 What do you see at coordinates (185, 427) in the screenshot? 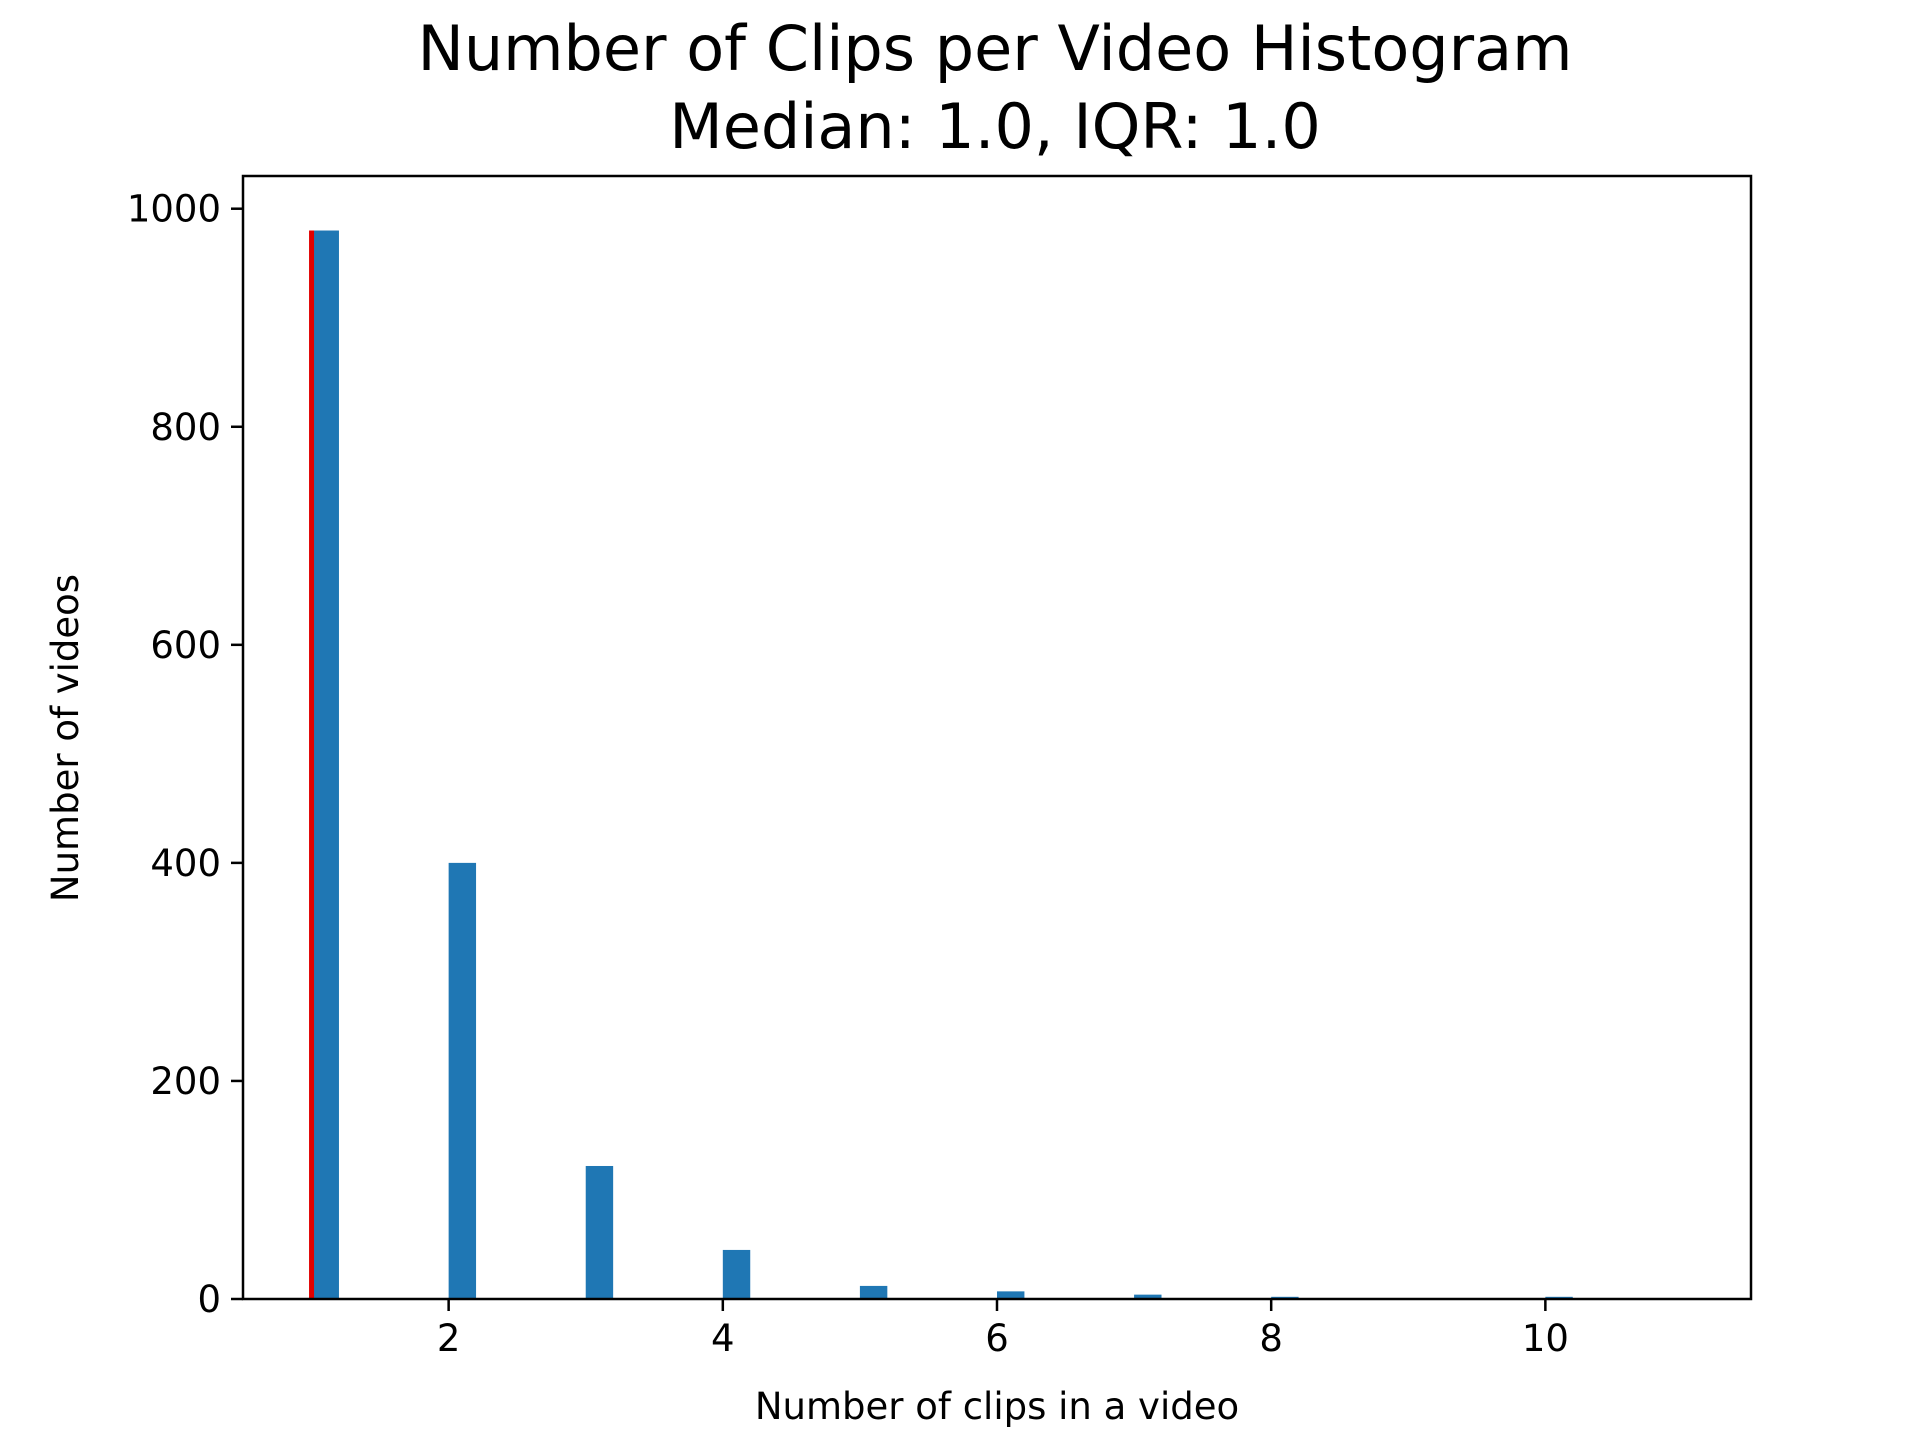
I see `y-tick-label-800: 800` at bounding box center [185, 427].